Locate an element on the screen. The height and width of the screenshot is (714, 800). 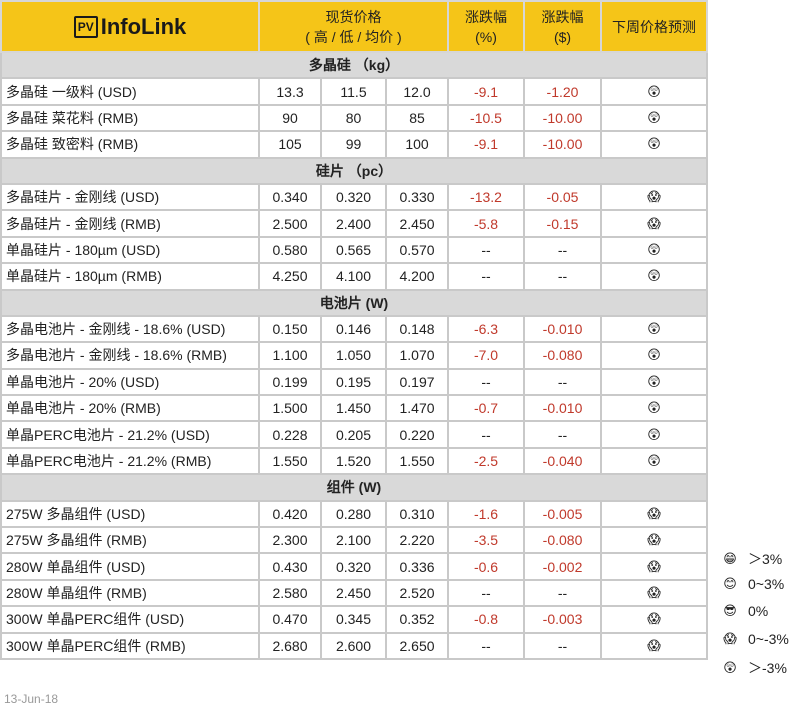
change-usd: -0.040 is located at coordinates (563, 461).